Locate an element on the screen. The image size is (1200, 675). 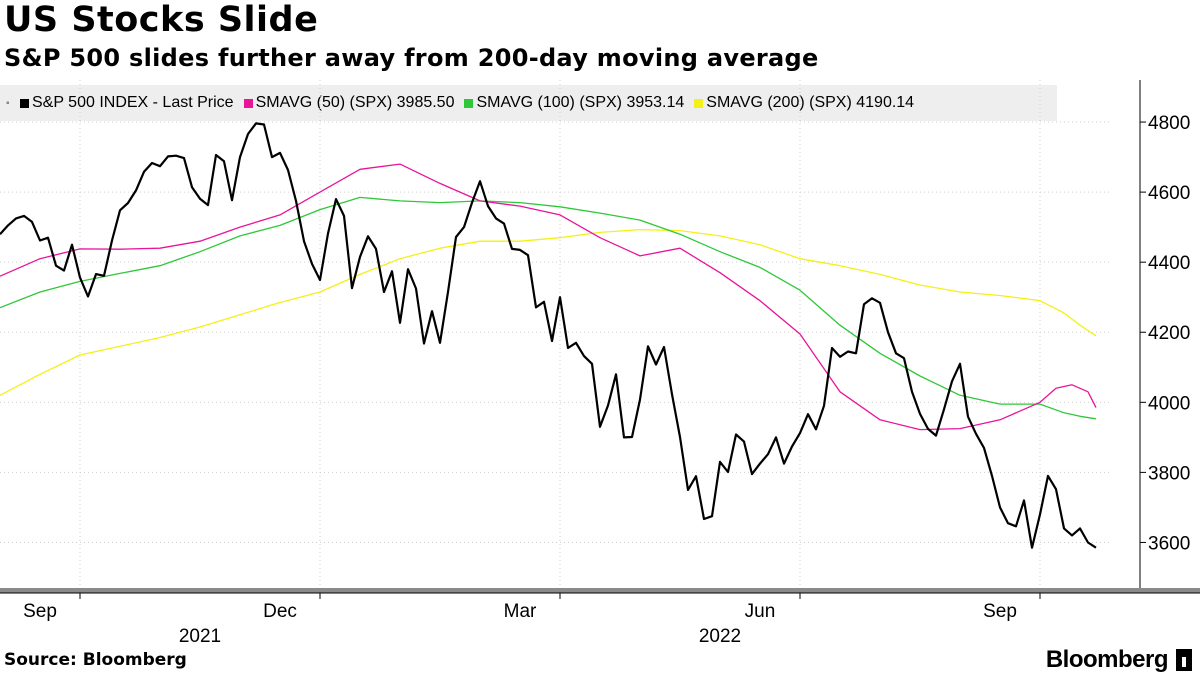
y-tick-label-1: 3800 is located at coordinates (1169, 473).